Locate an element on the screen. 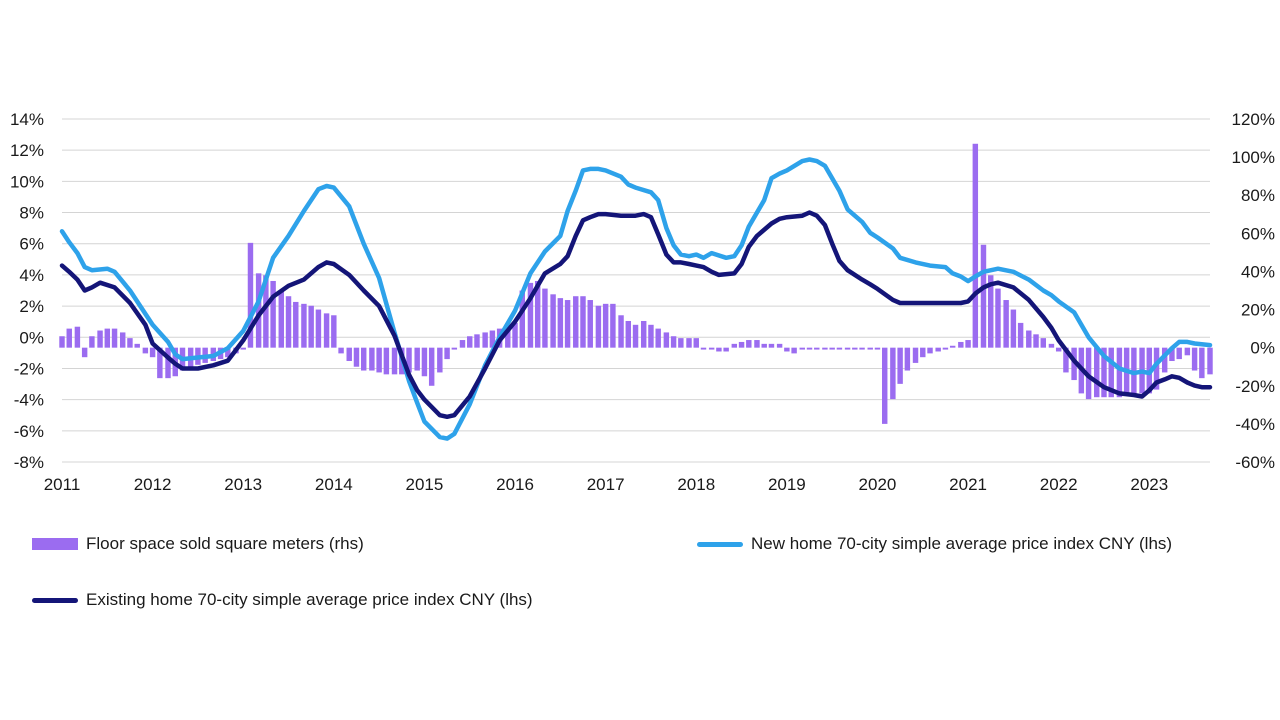 Image resolution: width=1280 pixels, height=720 pixels. left-tick-label: 8% is located at coordinates (31, 213).